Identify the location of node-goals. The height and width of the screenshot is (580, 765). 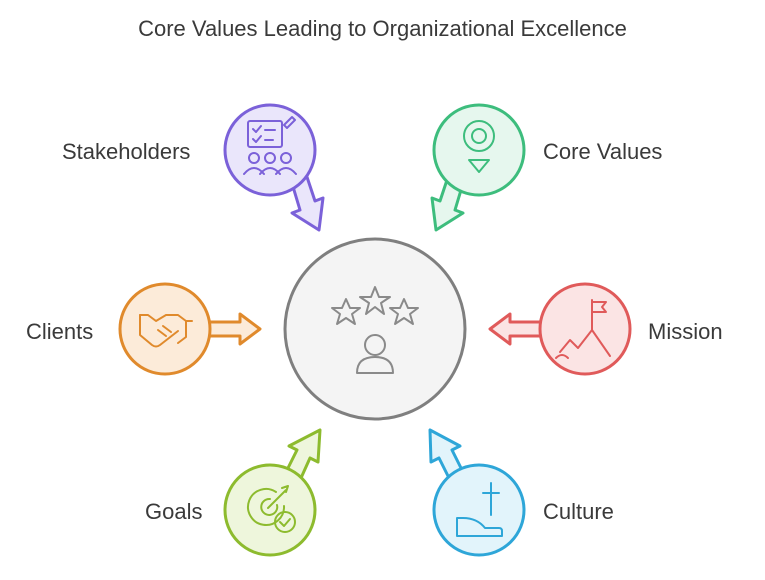
(272, 492).